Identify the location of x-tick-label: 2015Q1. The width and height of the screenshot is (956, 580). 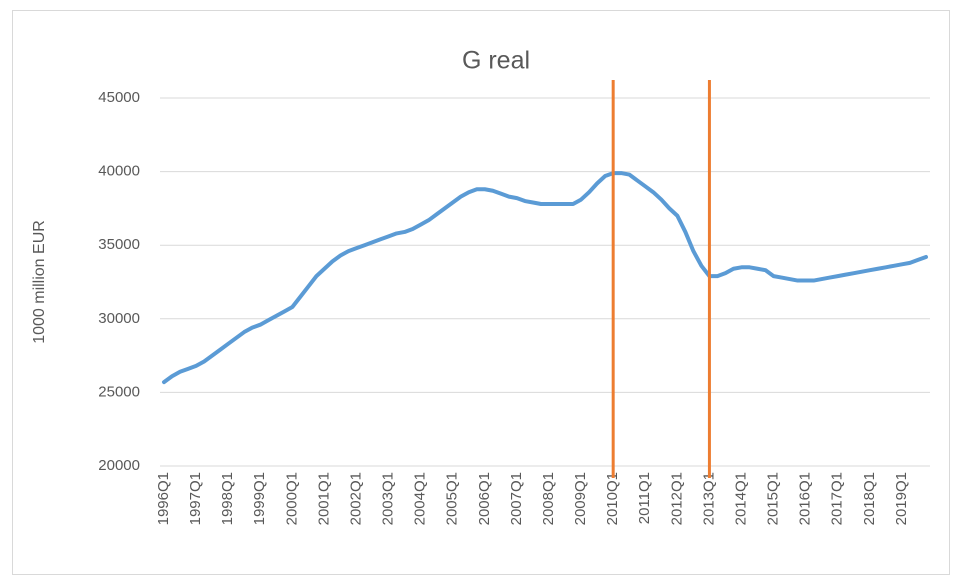
(773, 498).